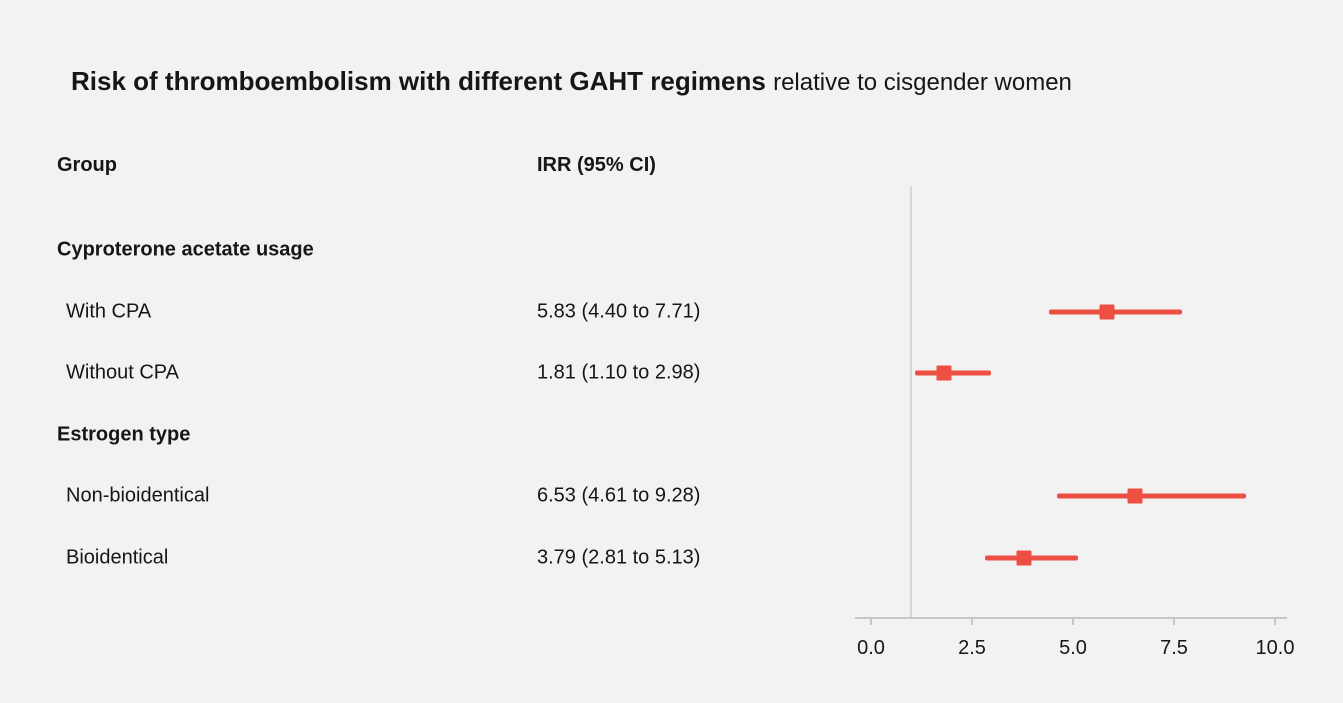  I want to click on row-irr-value: 1.81 (1.10 to 2.98), so click(619, 372).